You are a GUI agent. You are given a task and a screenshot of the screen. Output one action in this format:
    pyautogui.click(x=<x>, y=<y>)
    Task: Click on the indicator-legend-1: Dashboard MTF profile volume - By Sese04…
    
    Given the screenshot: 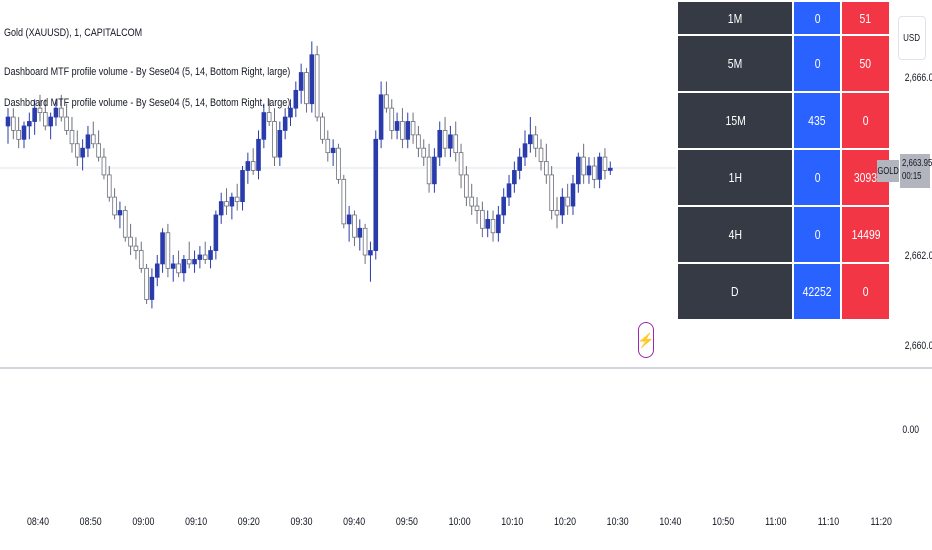 What is the action you would take?
    pyautogui.click(x=147, y=72)
    